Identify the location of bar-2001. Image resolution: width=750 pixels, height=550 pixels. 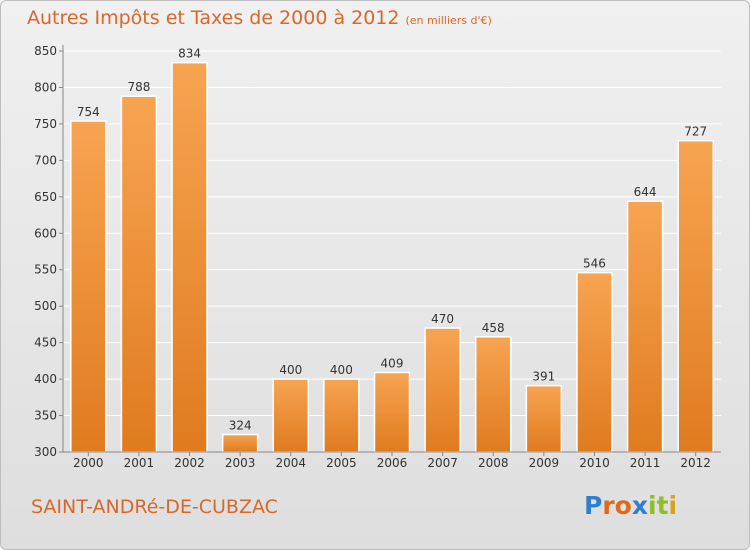
(139, 274).